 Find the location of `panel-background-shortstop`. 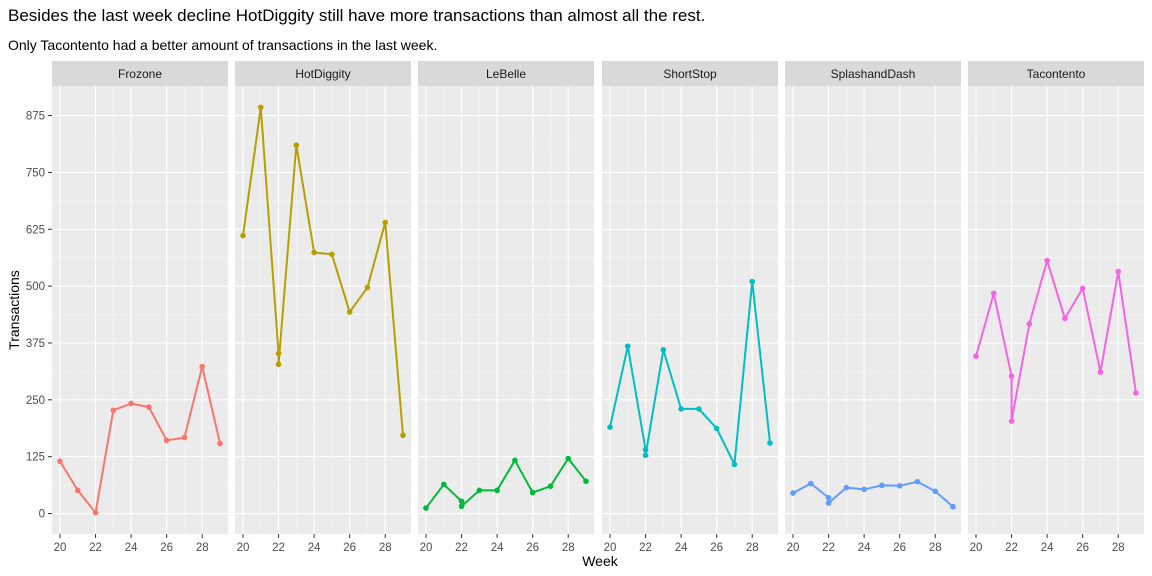

panel-background-shortstop is located at coordinates (690, 310).